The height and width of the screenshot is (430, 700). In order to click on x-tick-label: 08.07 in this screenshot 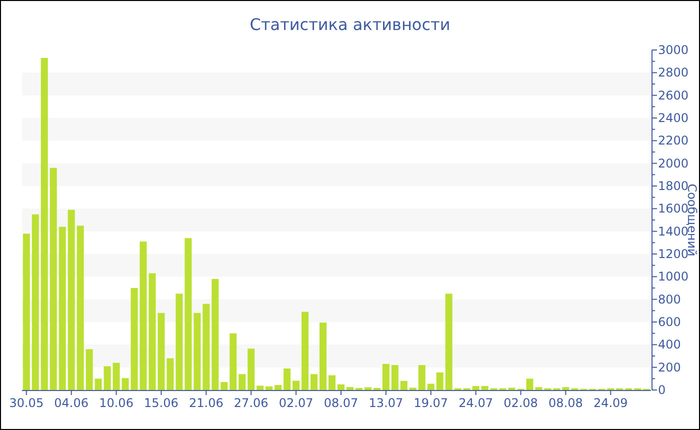, I will do `click(341, 403)`.